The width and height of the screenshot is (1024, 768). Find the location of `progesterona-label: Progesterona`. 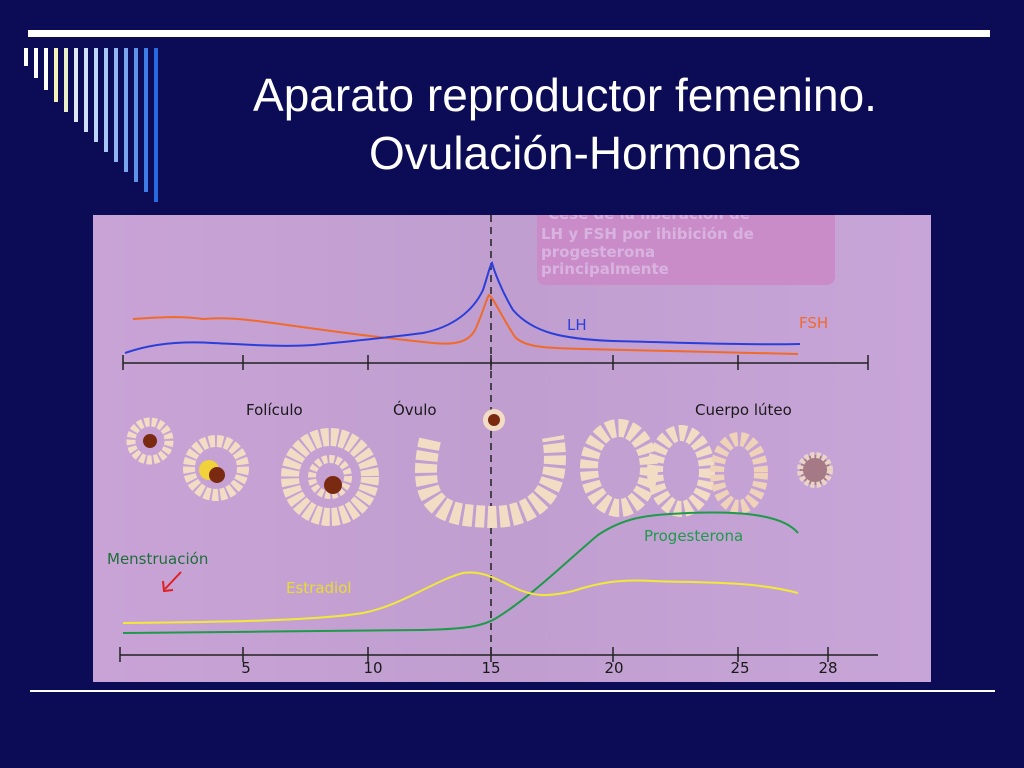

progesterona-label: Progesterona is located at coordinates (693, 536).